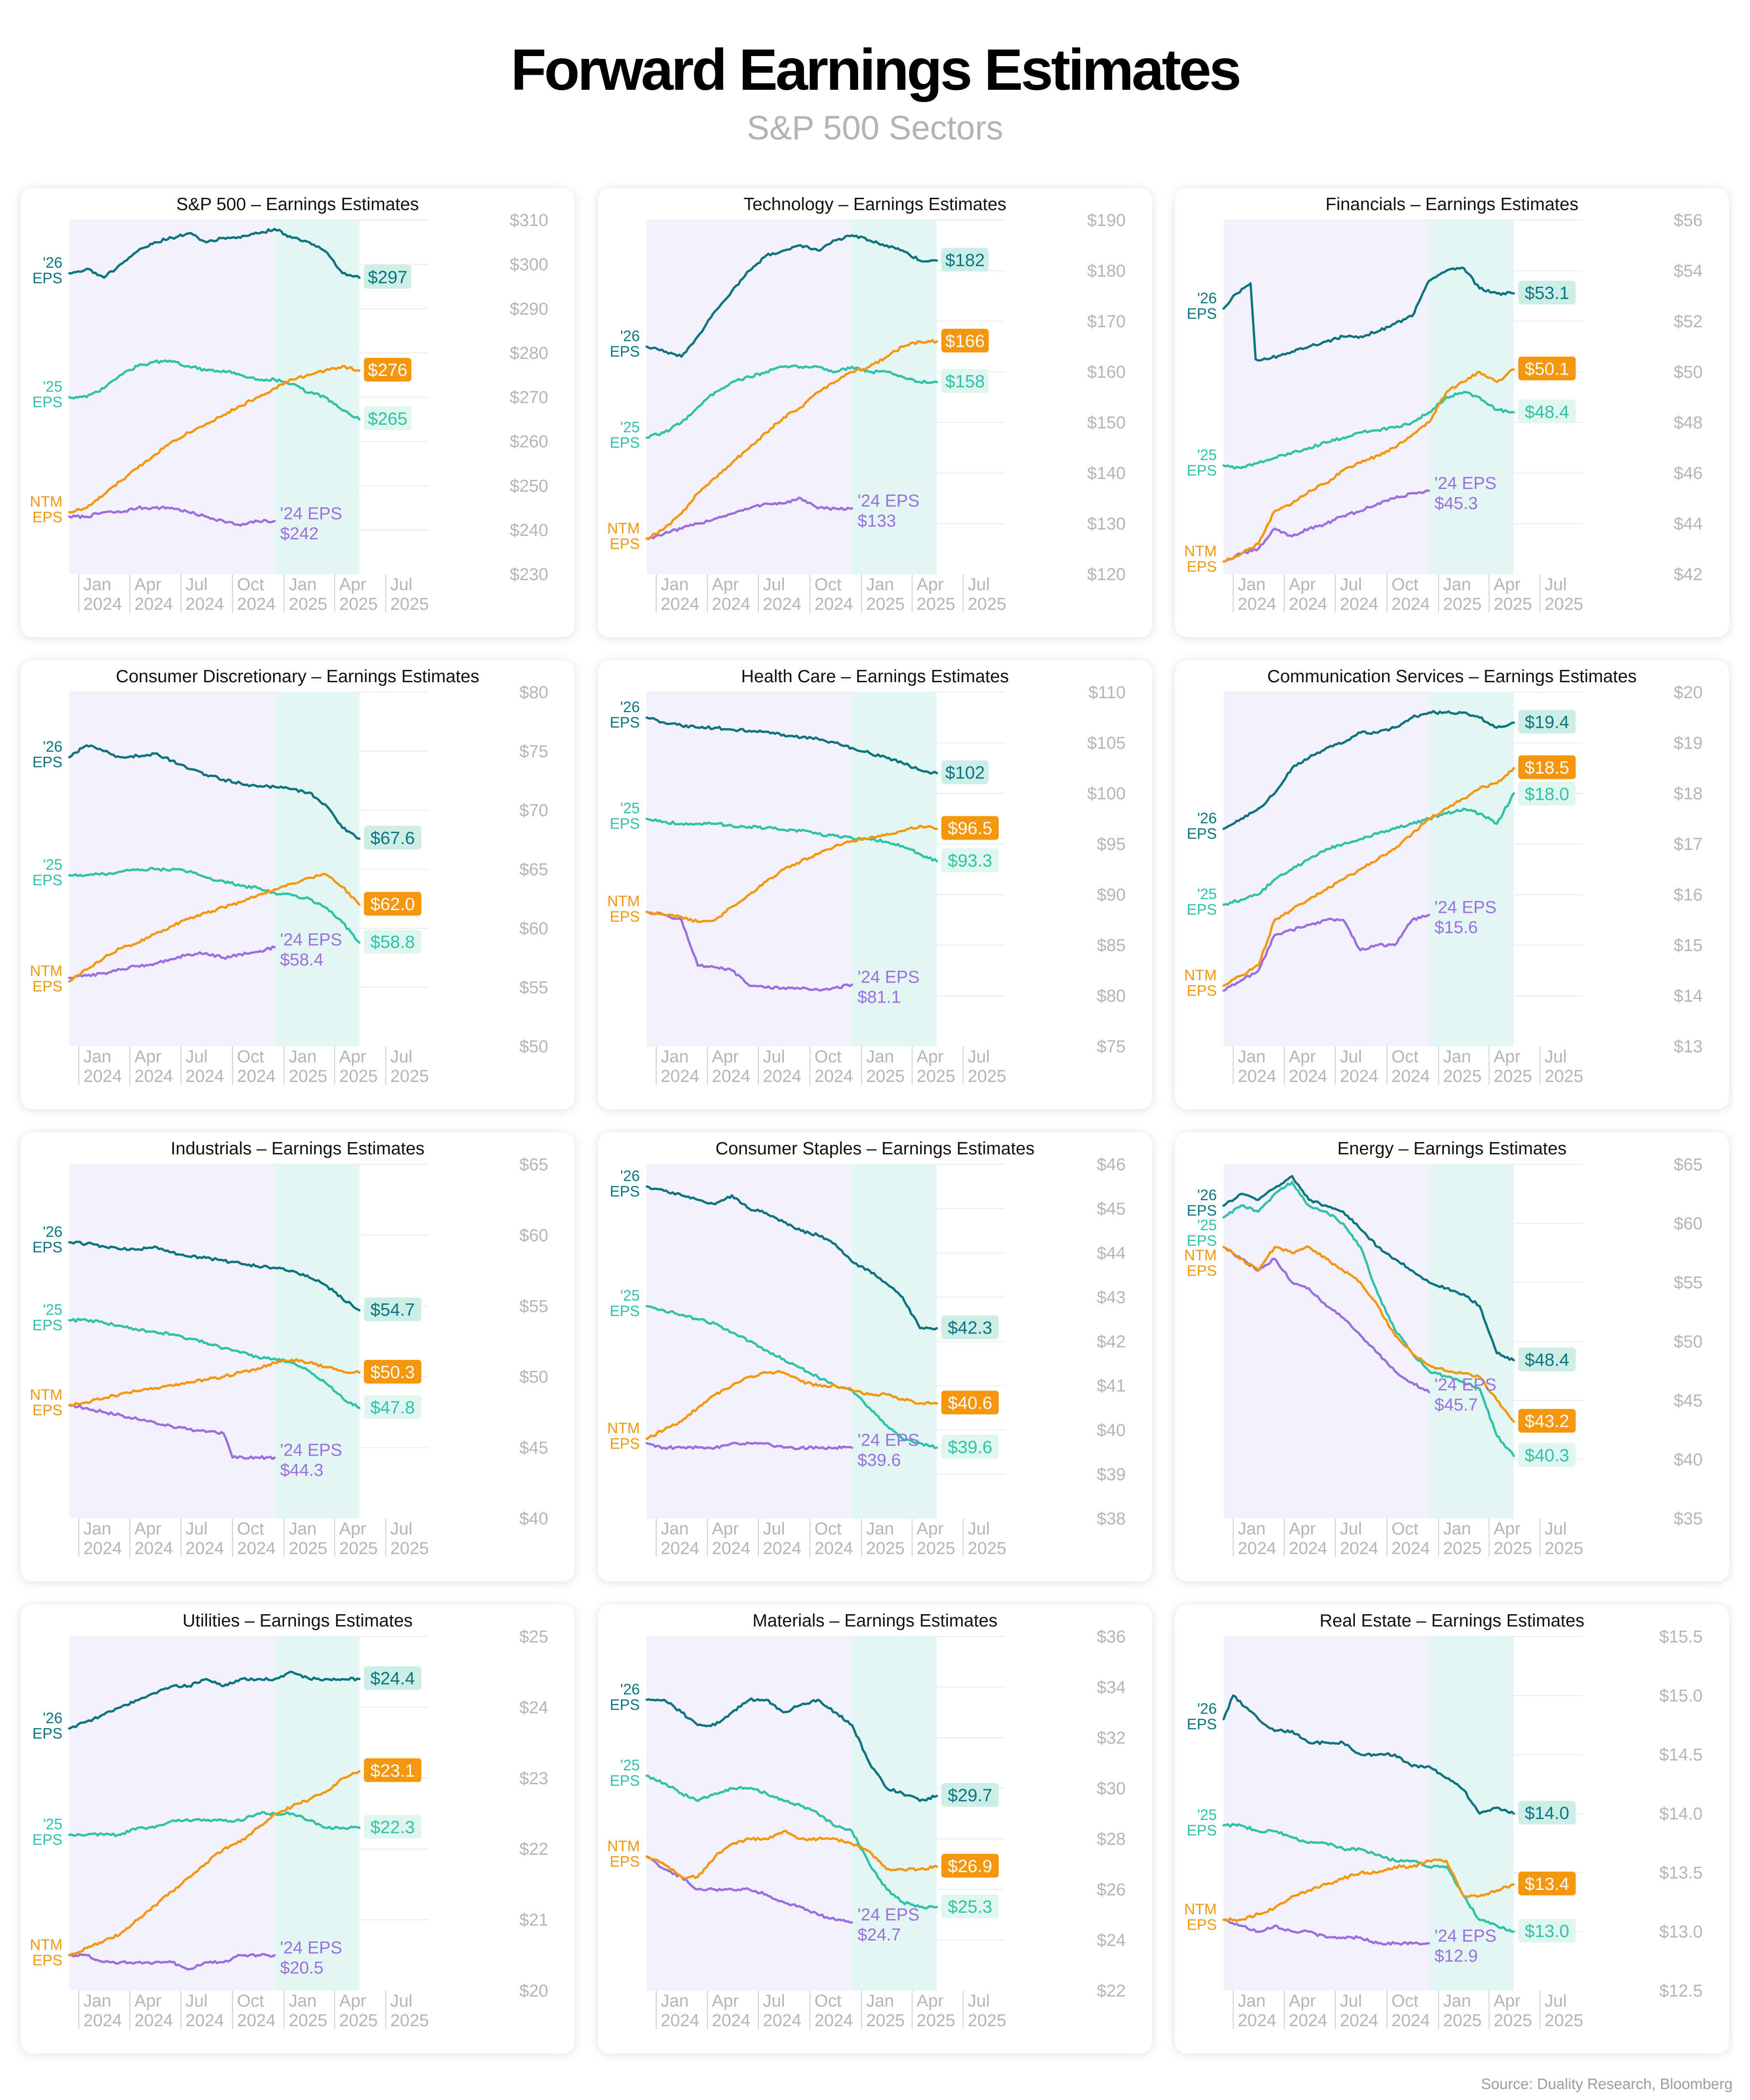 The image size is (1750, 2100). What do you see at coordinates (534, 752) in the screenshot?
I see `y-tick-label: $75` at bounding box center [534, 752].